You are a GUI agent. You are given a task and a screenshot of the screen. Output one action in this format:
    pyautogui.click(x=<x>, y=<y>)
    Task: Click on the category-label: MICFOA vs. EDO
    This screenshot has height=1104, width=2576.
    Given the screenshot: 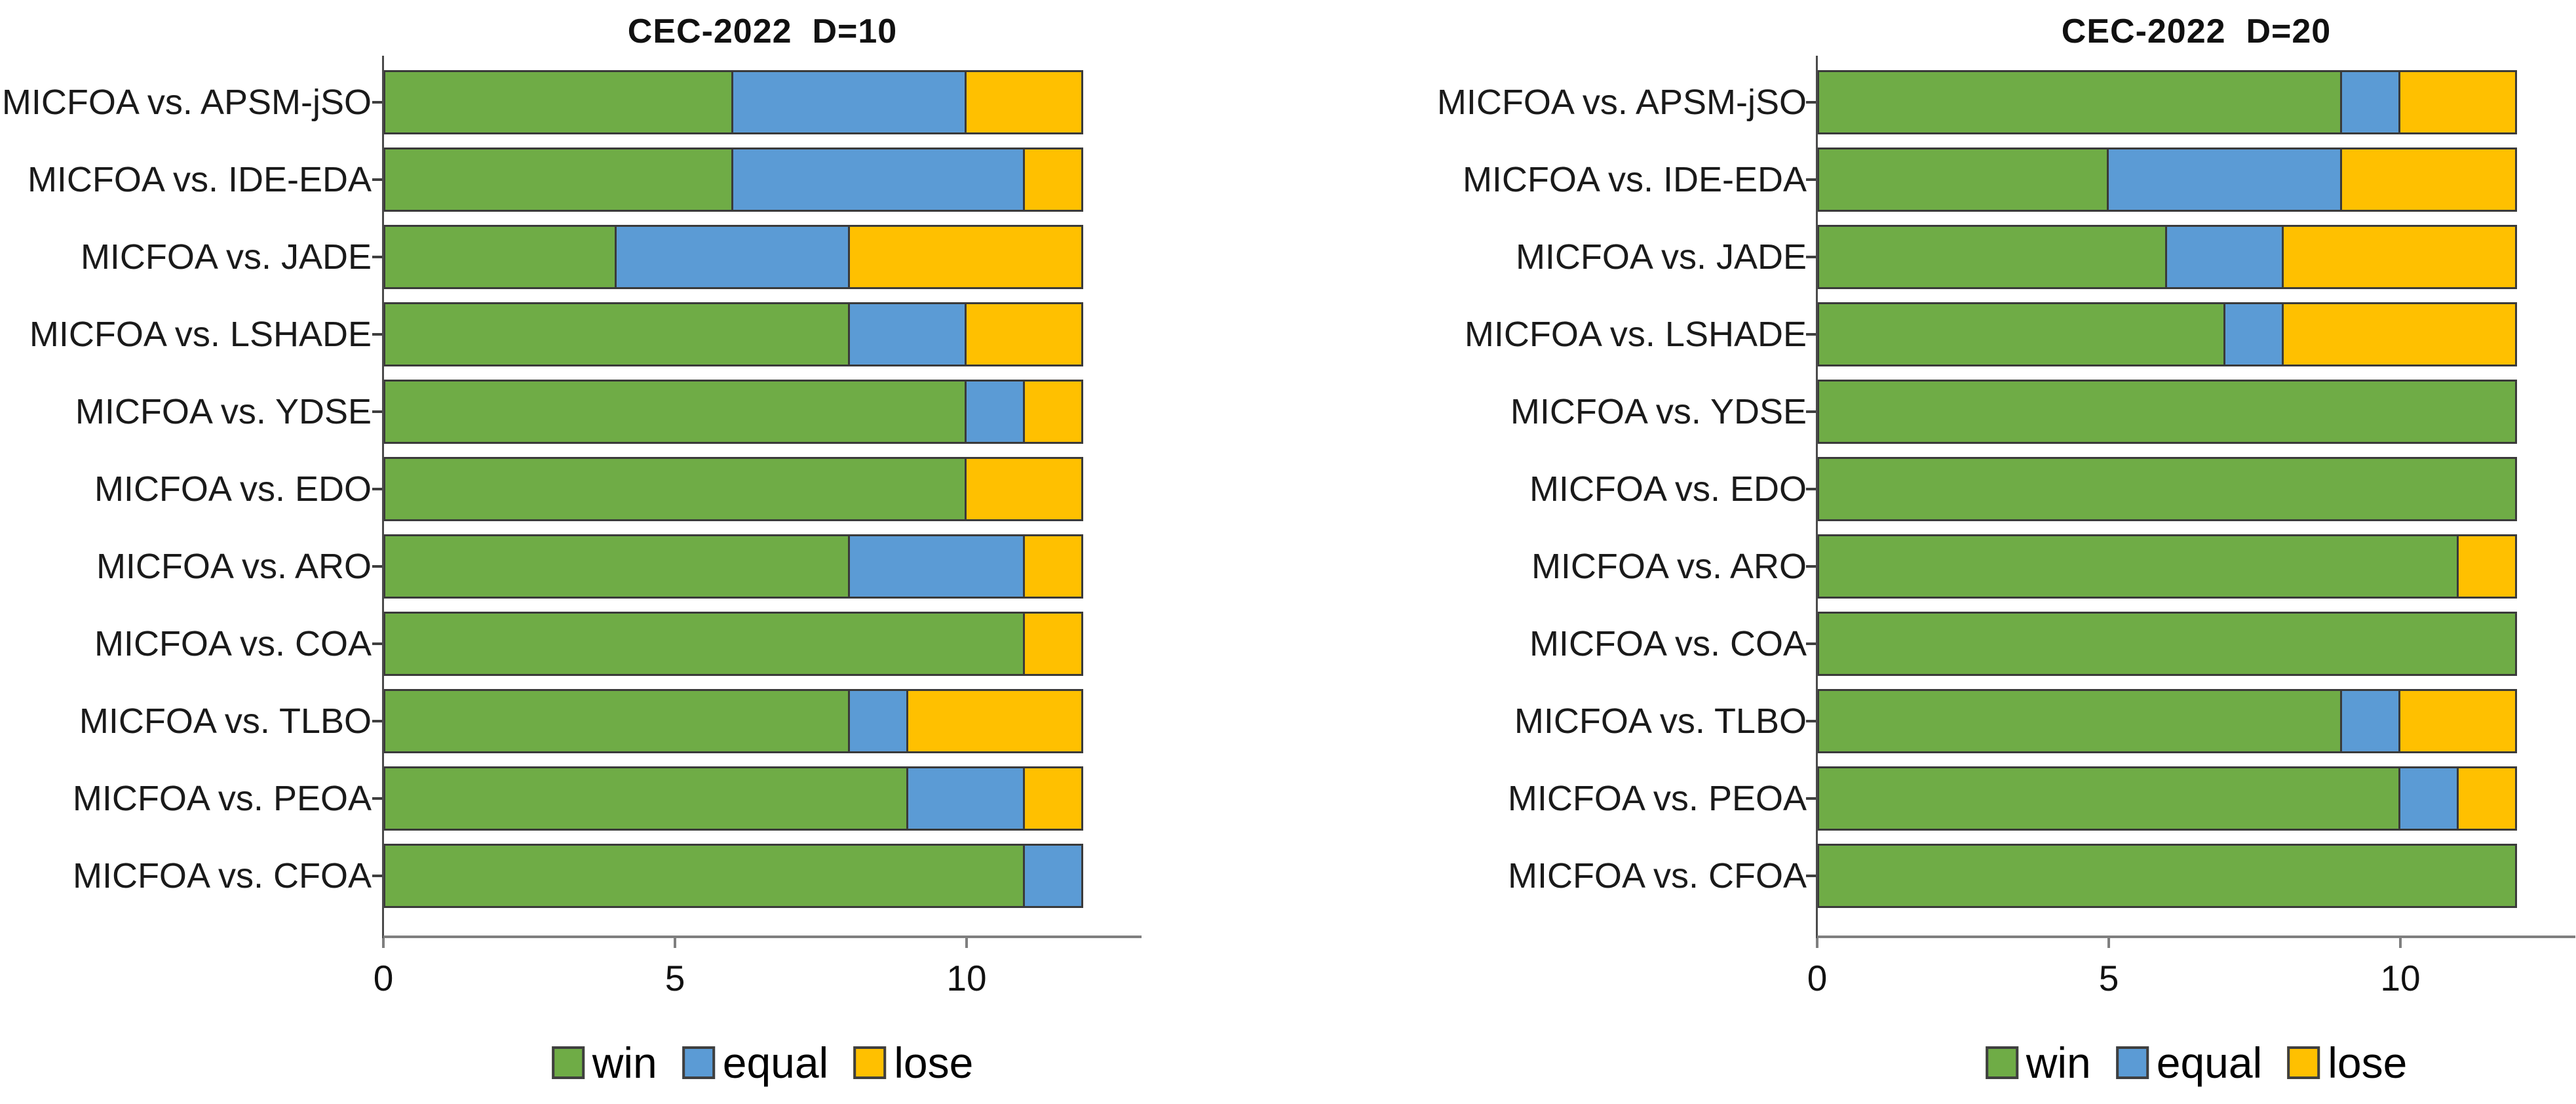 What is the action you would take?
    pyautogui.click(x=233, y=489)
    